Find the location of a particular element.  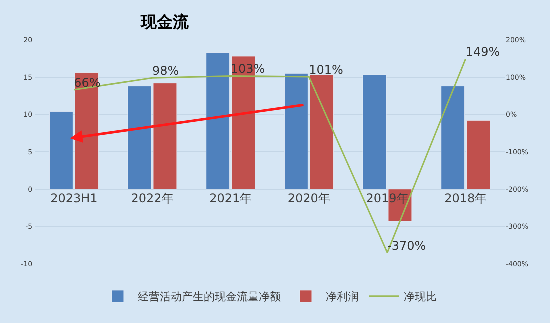

x-tick-label: 2021年 is located at coordinates (231, 198).